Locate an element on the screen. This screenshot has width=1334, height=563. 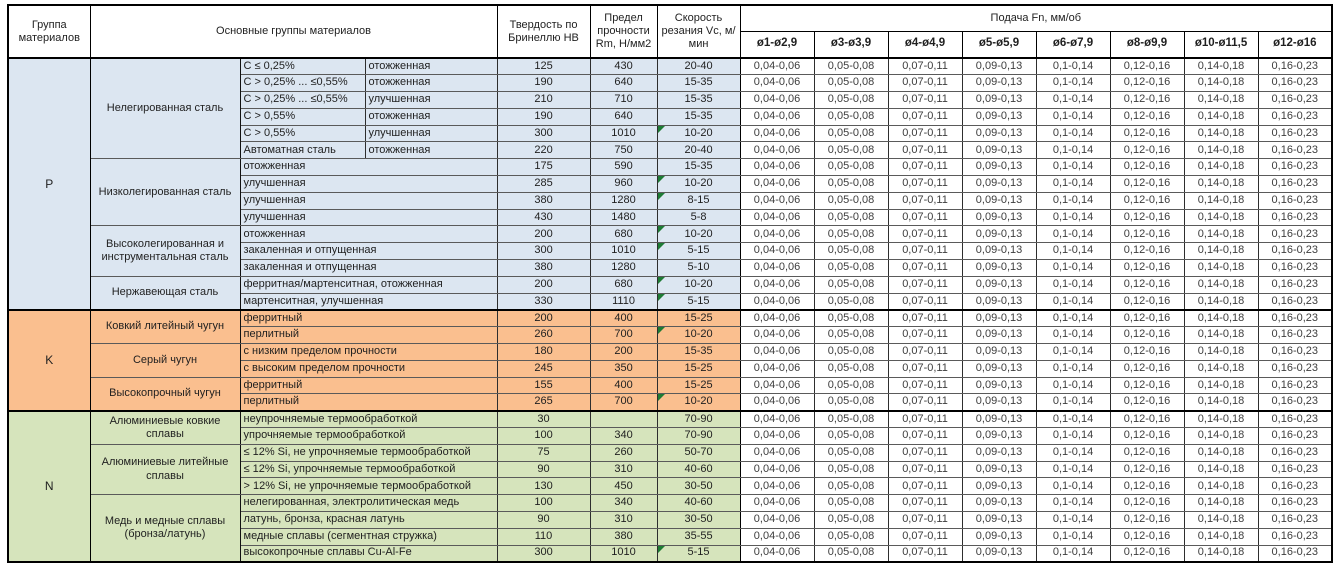
hardness-cell: 90 is located at coordinates (543, 469).